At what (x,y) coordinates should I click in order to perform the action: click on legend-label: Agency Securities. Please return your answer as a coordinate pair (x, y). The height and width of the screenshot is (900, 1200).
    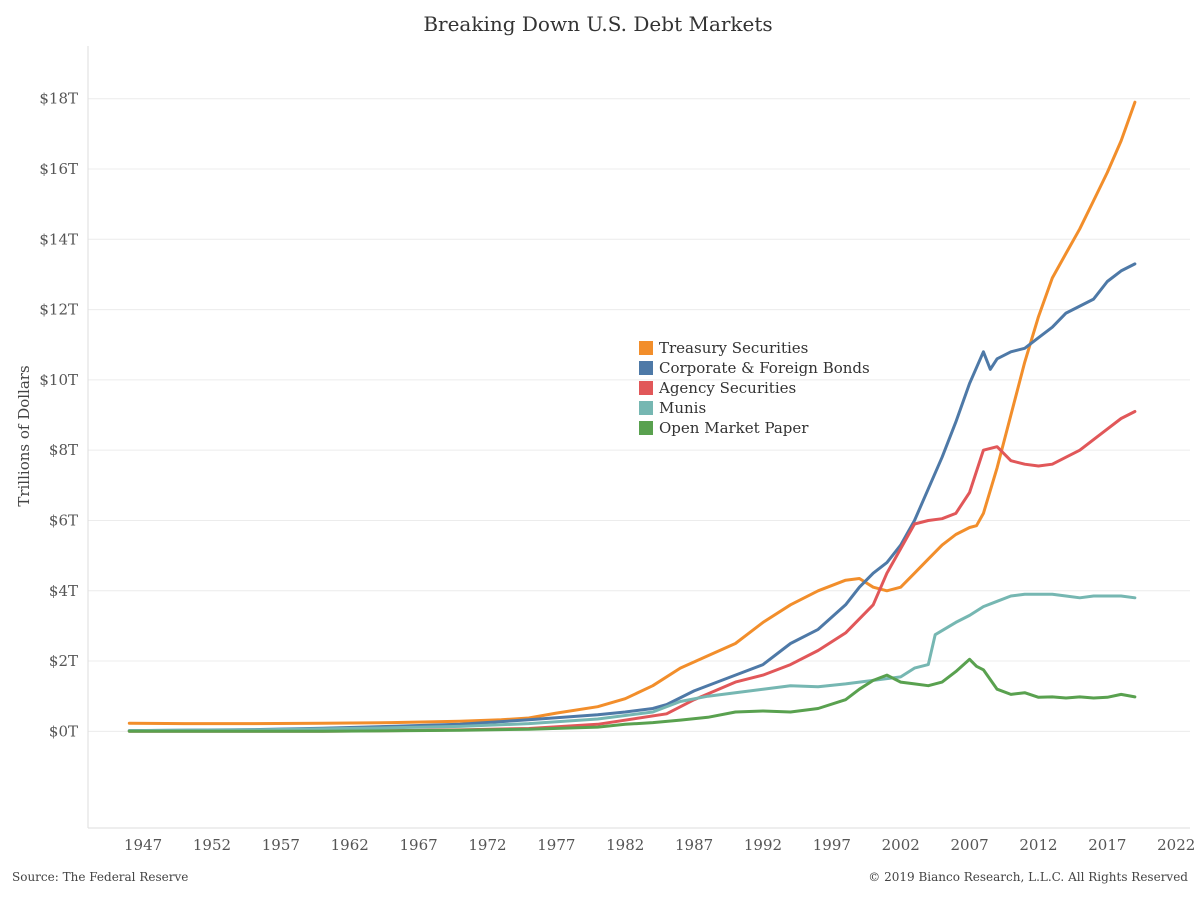
    Looking at the image, I should click on (727, 388).